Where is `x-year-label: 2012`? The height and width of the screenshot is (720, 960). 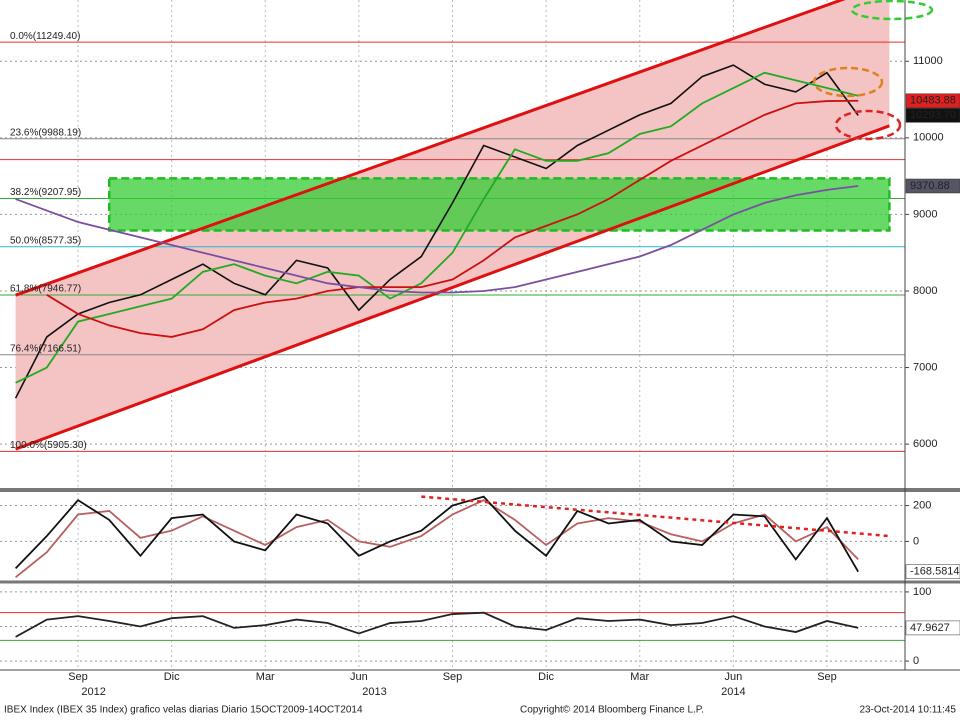 x-year-label: 2012 is located at coordinates (93, 692).